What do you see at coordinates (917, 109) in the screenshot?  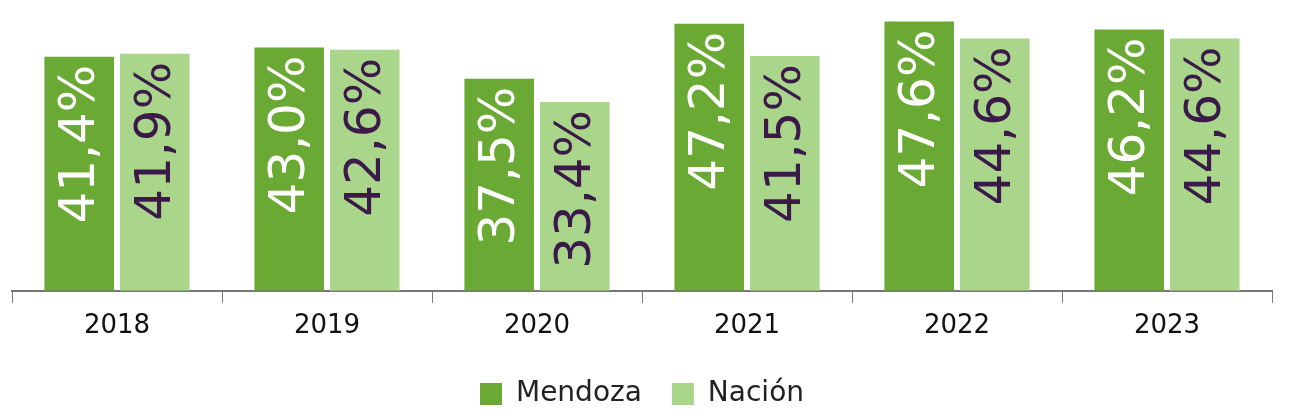 I see `data-label: 47,6%` at bounding box center [917, 109].